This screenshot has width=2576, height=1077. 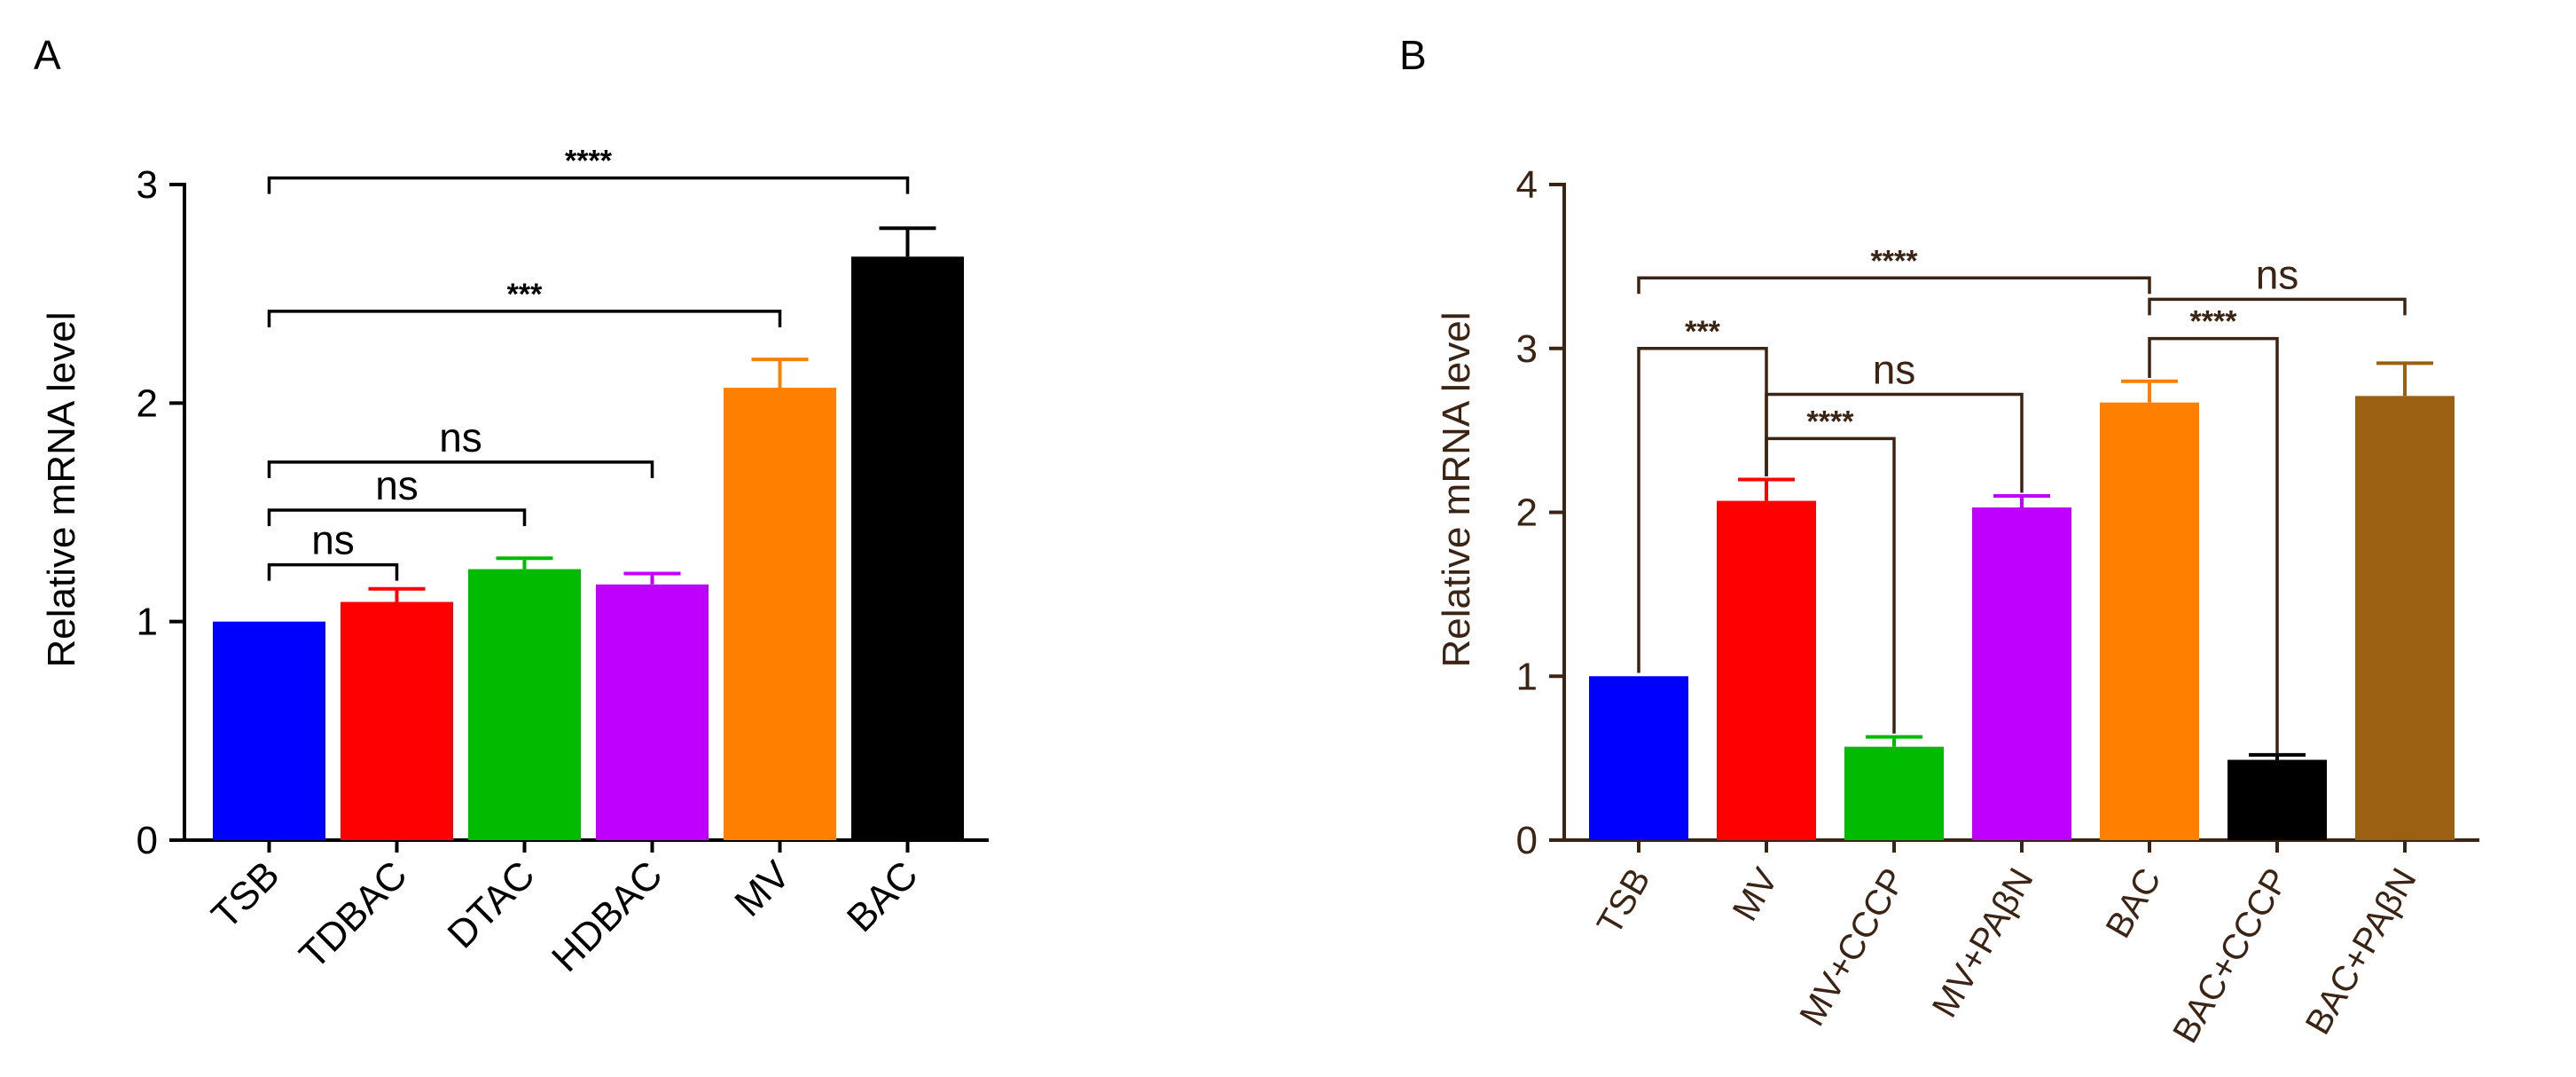 I want to click on bar-HDBAC, so click(x=652, y=712).